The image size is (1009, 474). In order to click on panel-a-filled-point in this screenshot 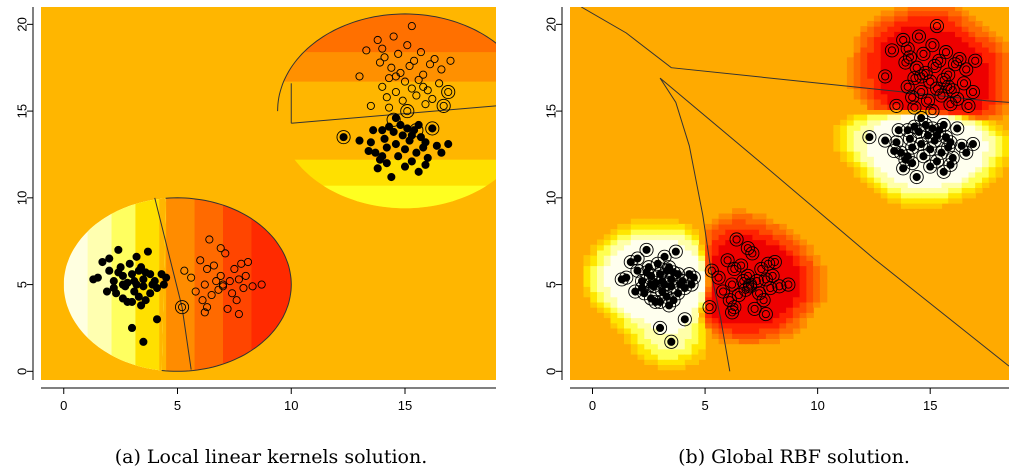, I will do `click(386, 163)`.